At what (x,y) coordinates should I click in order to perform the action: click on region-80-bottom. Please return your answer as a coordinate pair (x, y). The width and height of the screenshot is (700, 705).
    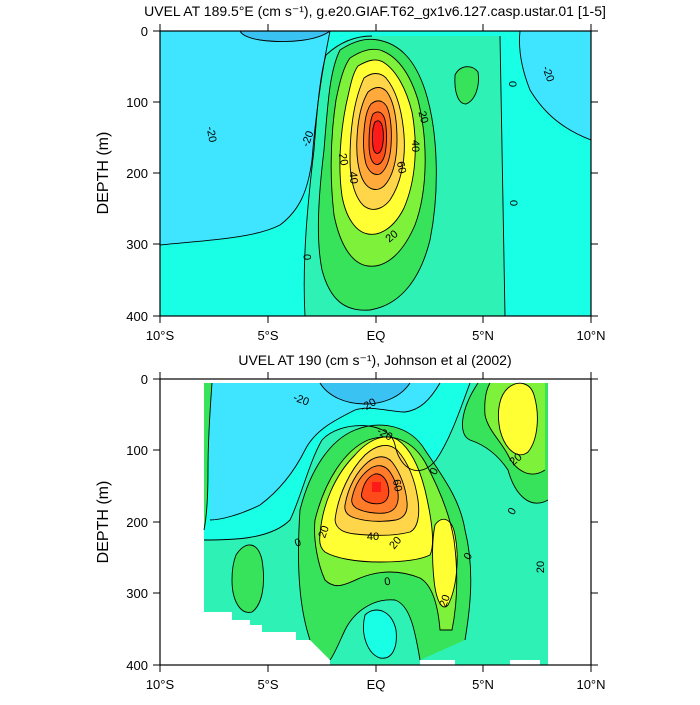
    Looking at the image, I should click on (376, 487).